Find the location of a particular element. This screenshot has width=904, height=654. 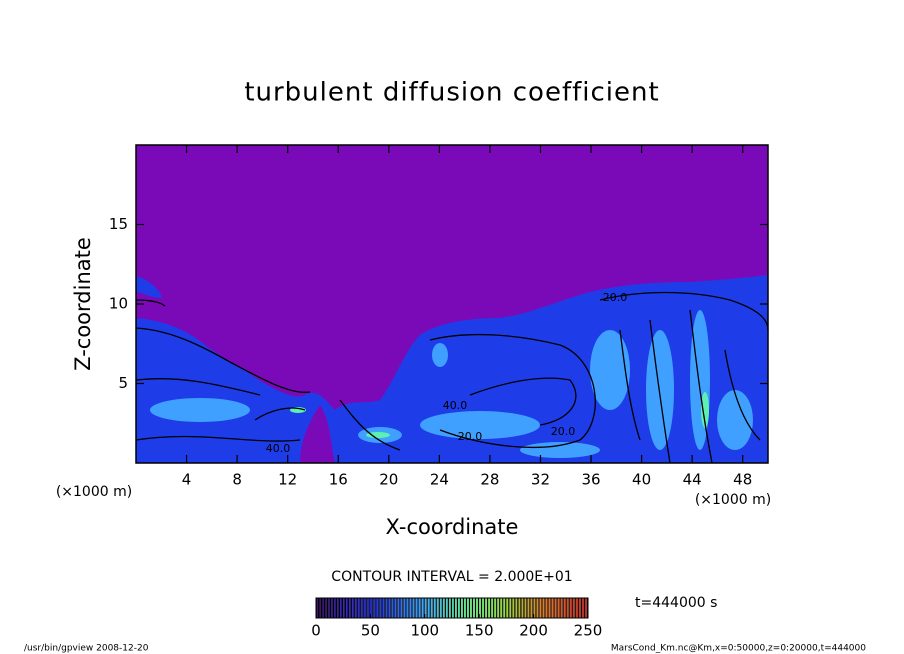

contour-label: 20.0 is located at coordinates (470, 436).